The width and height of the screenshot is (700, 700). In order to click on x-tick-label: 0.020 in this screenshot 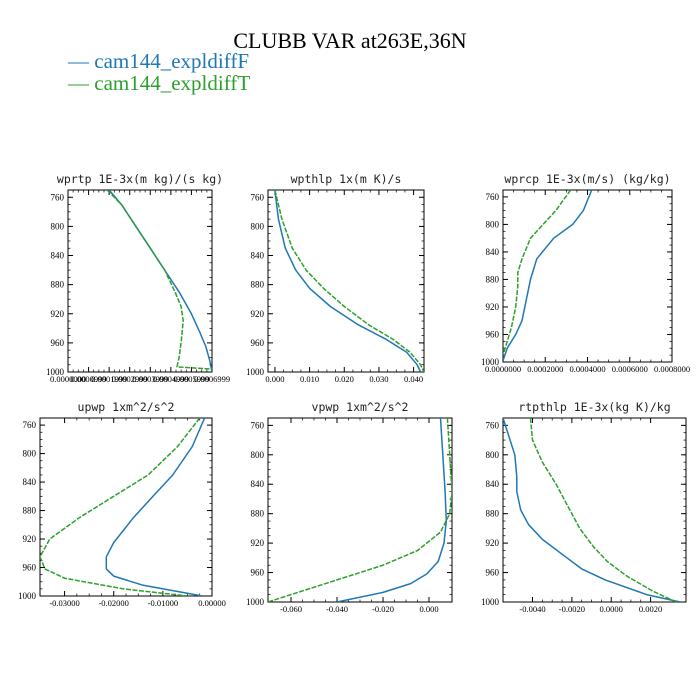, I will do `click(344, 379)`.